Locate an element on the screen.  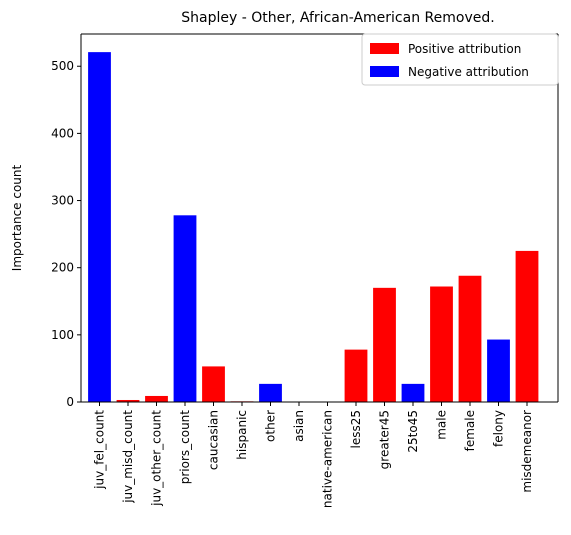
x-tick-label-priors_count: priors_count is located at coordinates (185, 447).